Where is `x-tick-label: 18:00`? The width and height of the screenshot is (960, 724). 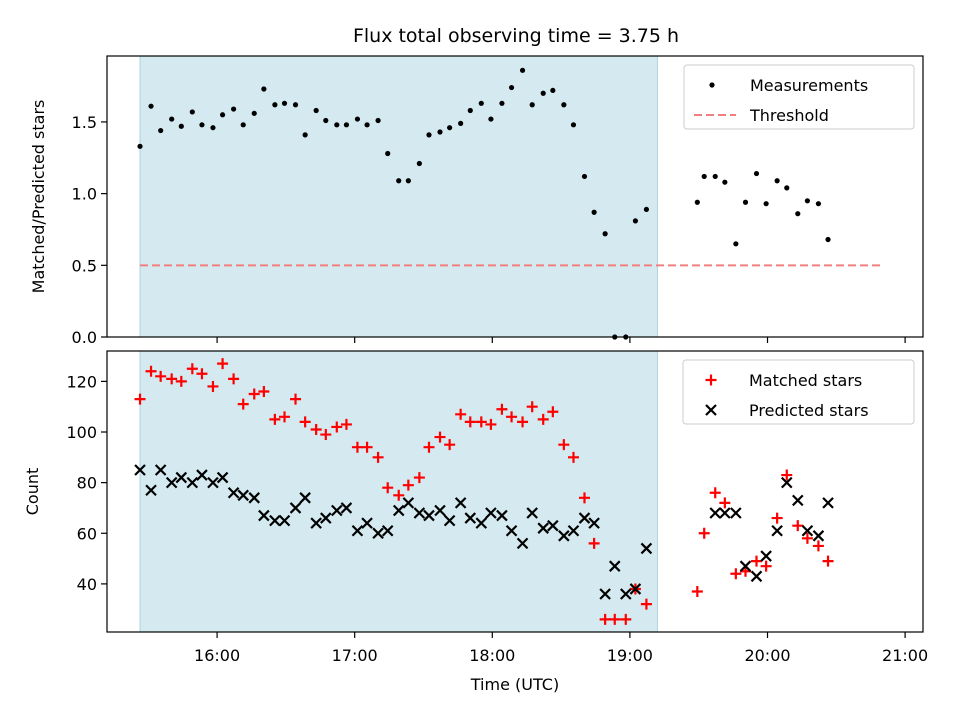 x-tick-label: 18:00 is located at coordinates (492, 655).